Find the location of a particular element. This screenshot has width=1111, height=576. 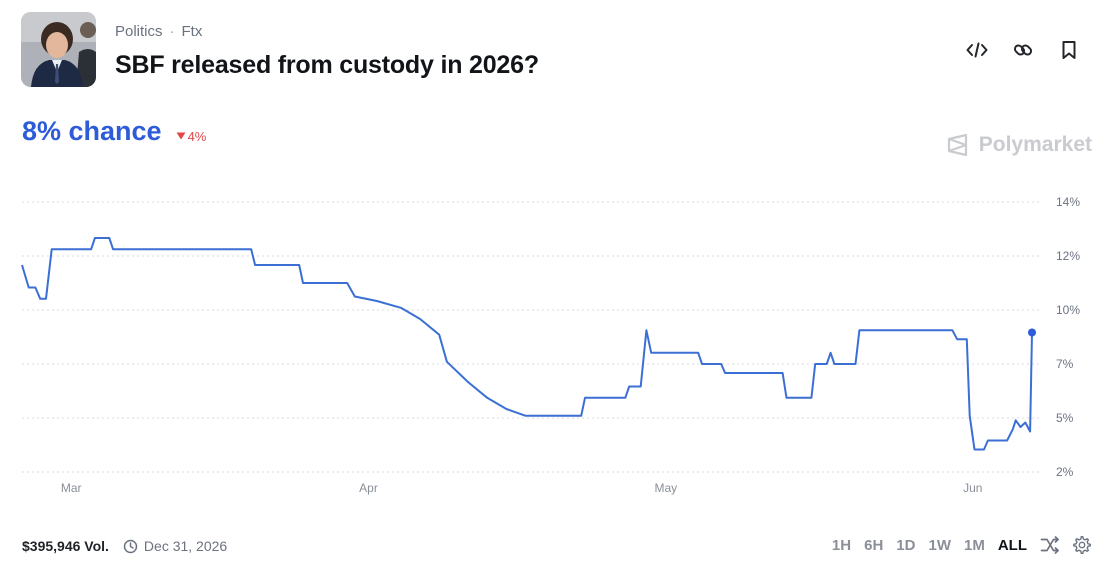

embed-button is located at coordinates (977, 50).